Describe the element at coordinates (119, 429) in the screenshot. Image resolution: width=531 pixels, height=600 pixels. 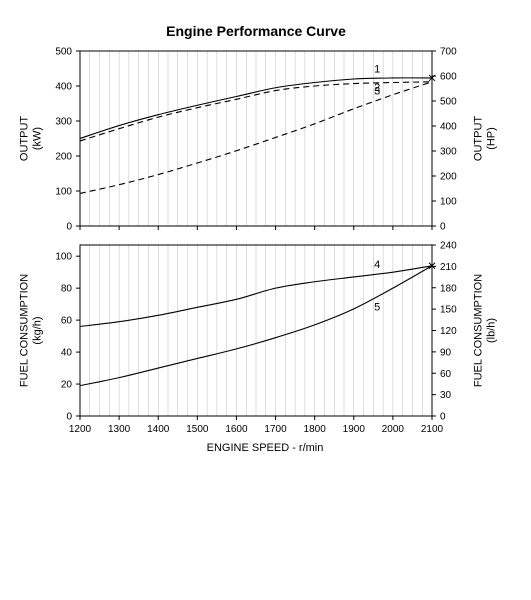
I see `x-tick-label: 1300` at that location.